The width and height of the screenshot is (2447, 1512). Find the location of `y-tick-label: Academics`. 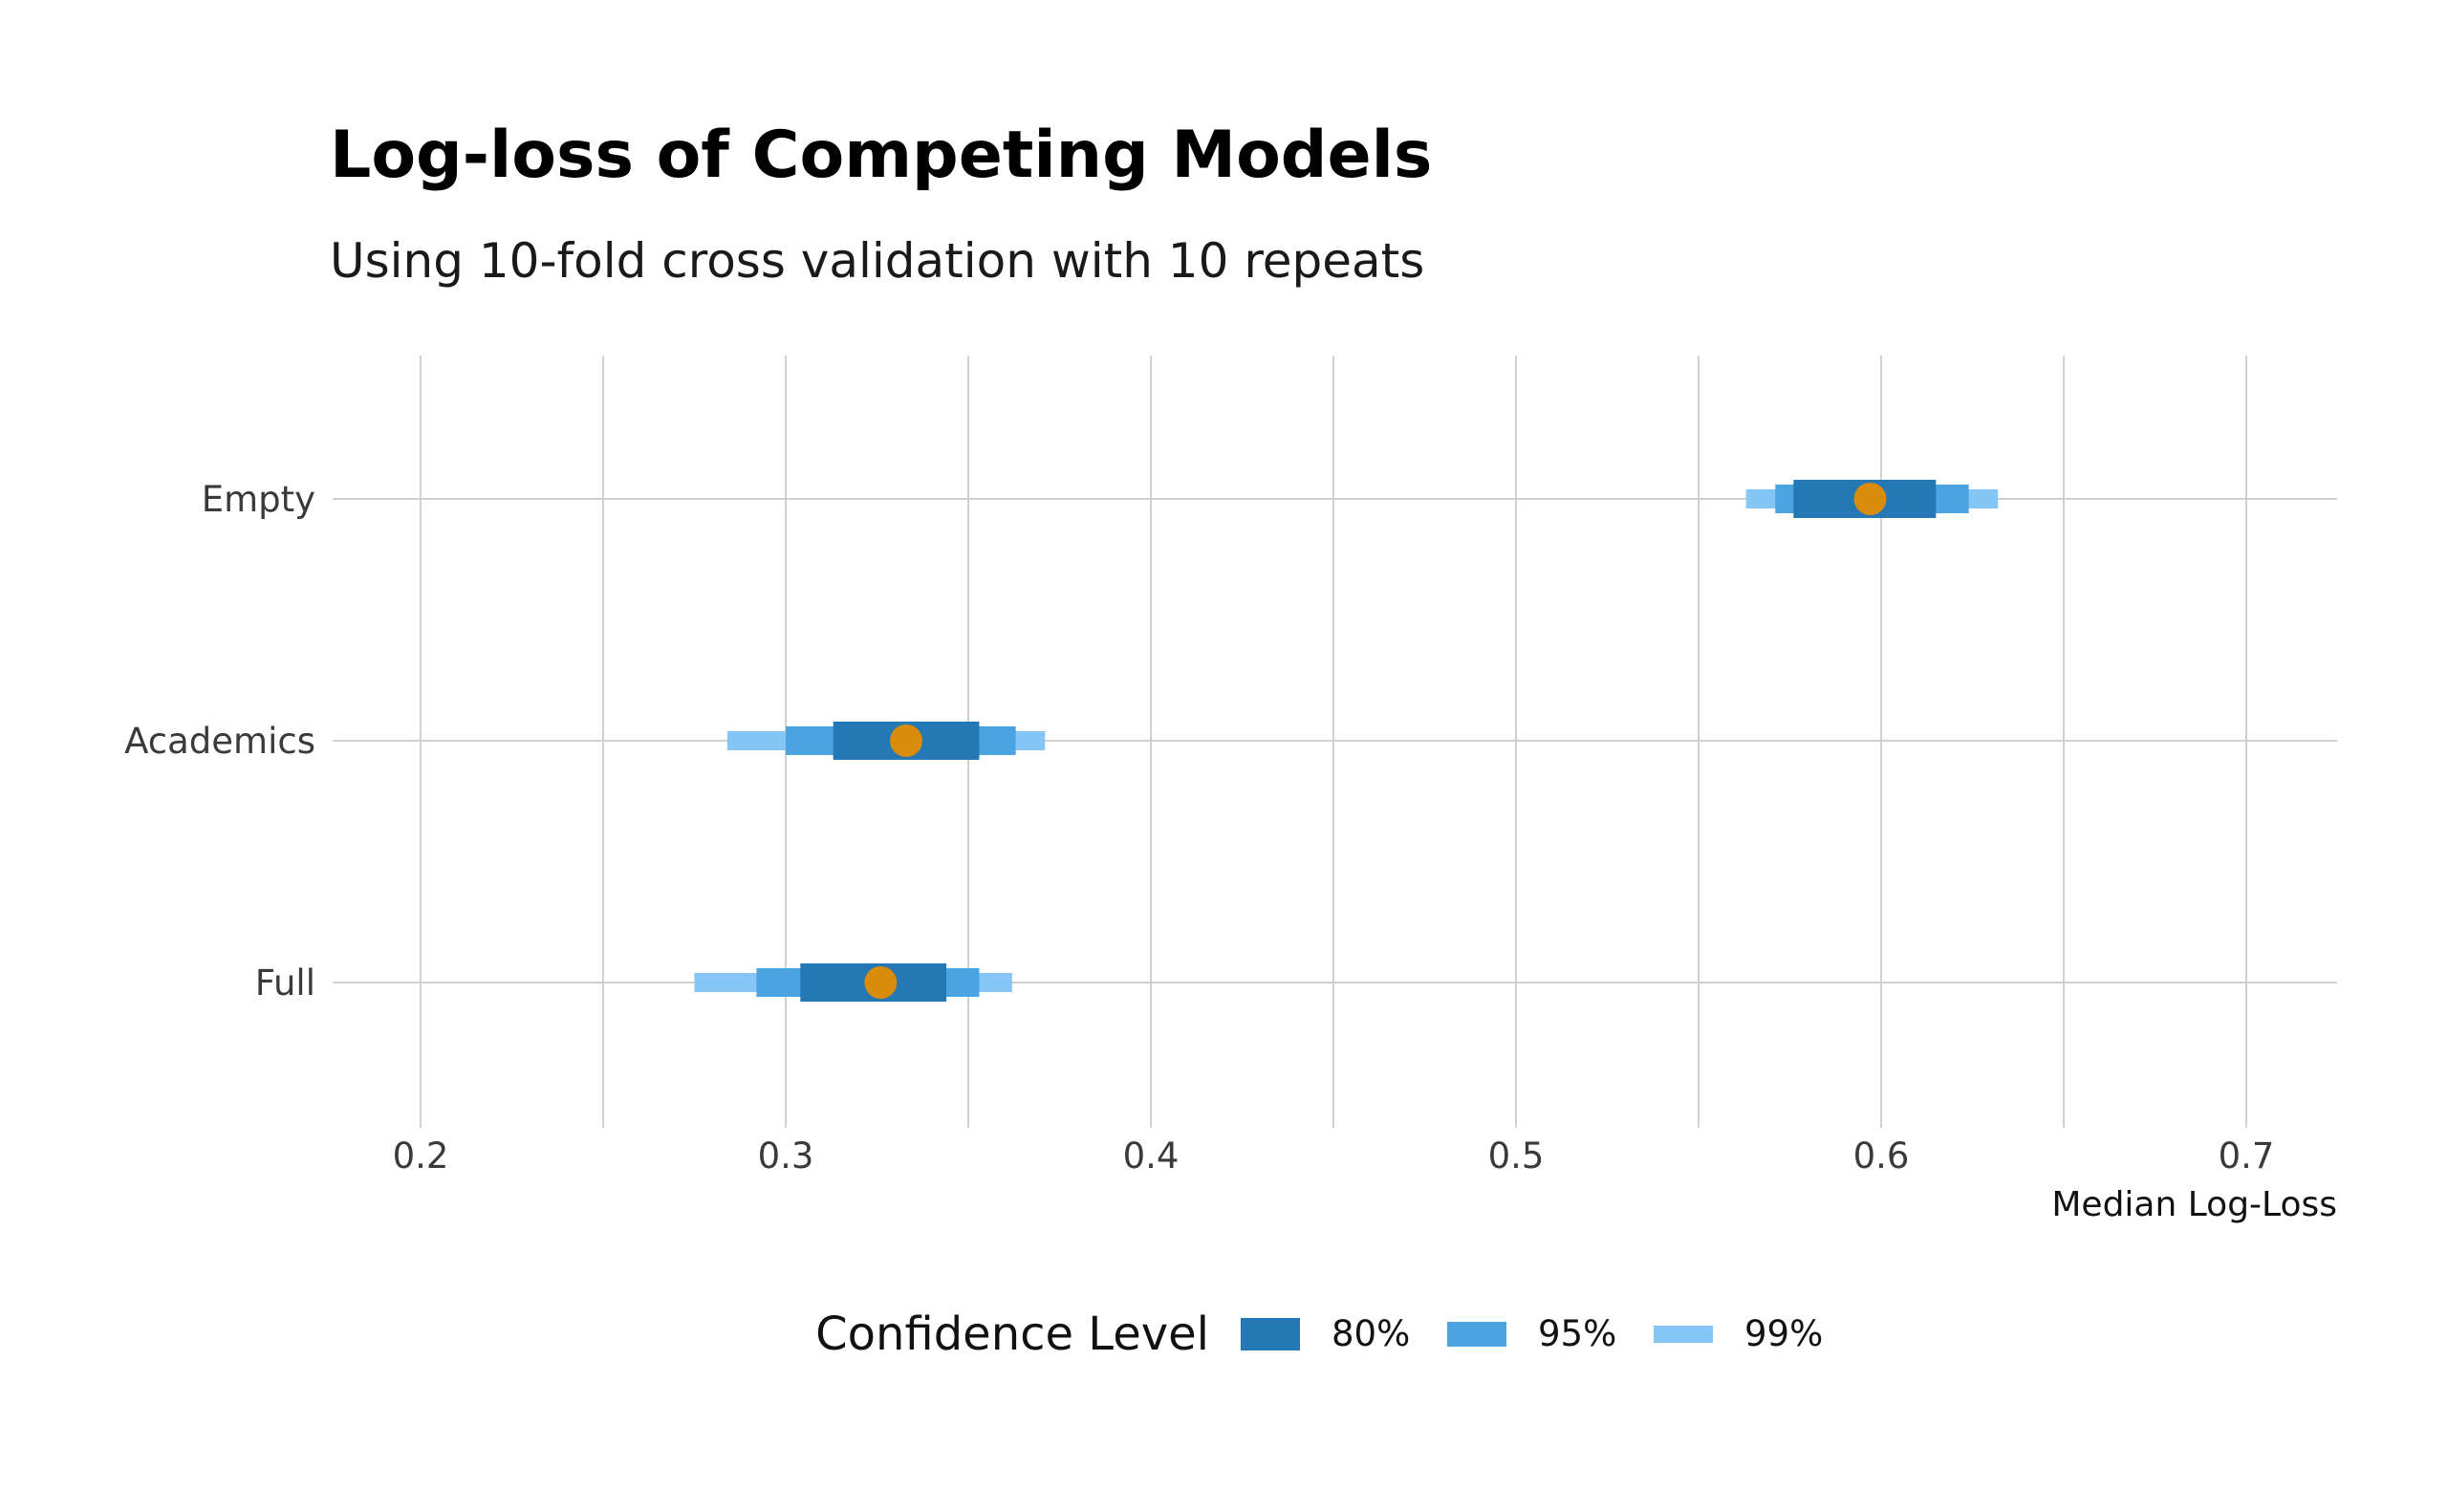

y-tick-label: Academics is located at coordinates (219, 741).